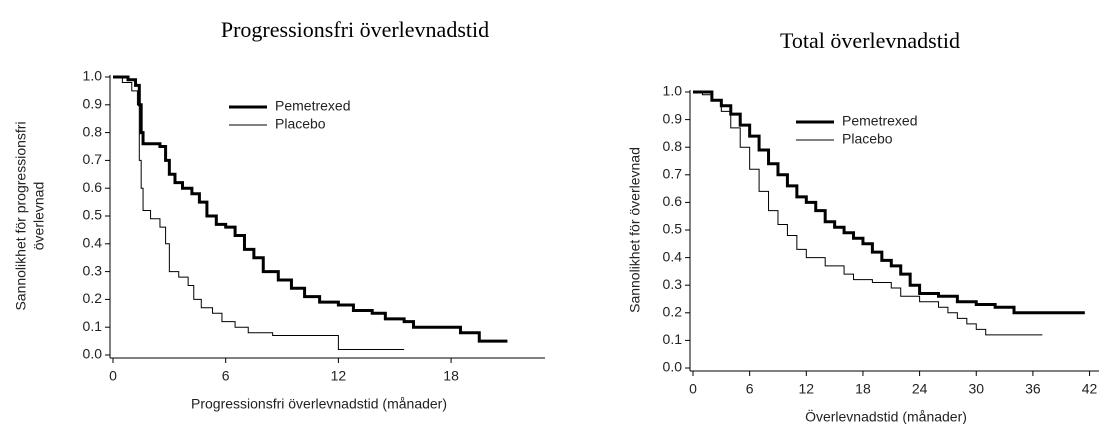 The height and width of the screenshot is (424, 1110). I want to click on x-tick-label: 30, so click(976, 389).